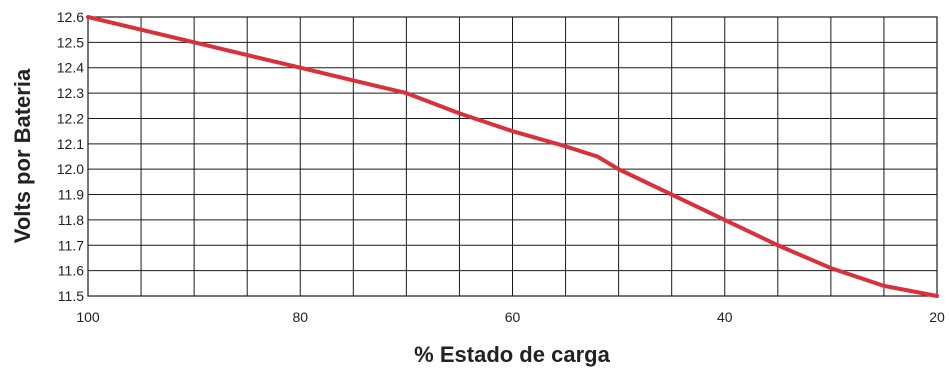 This screenshot has width=949, height=371. I want to click on y-tick-label: 11.5, so click(71, 296).